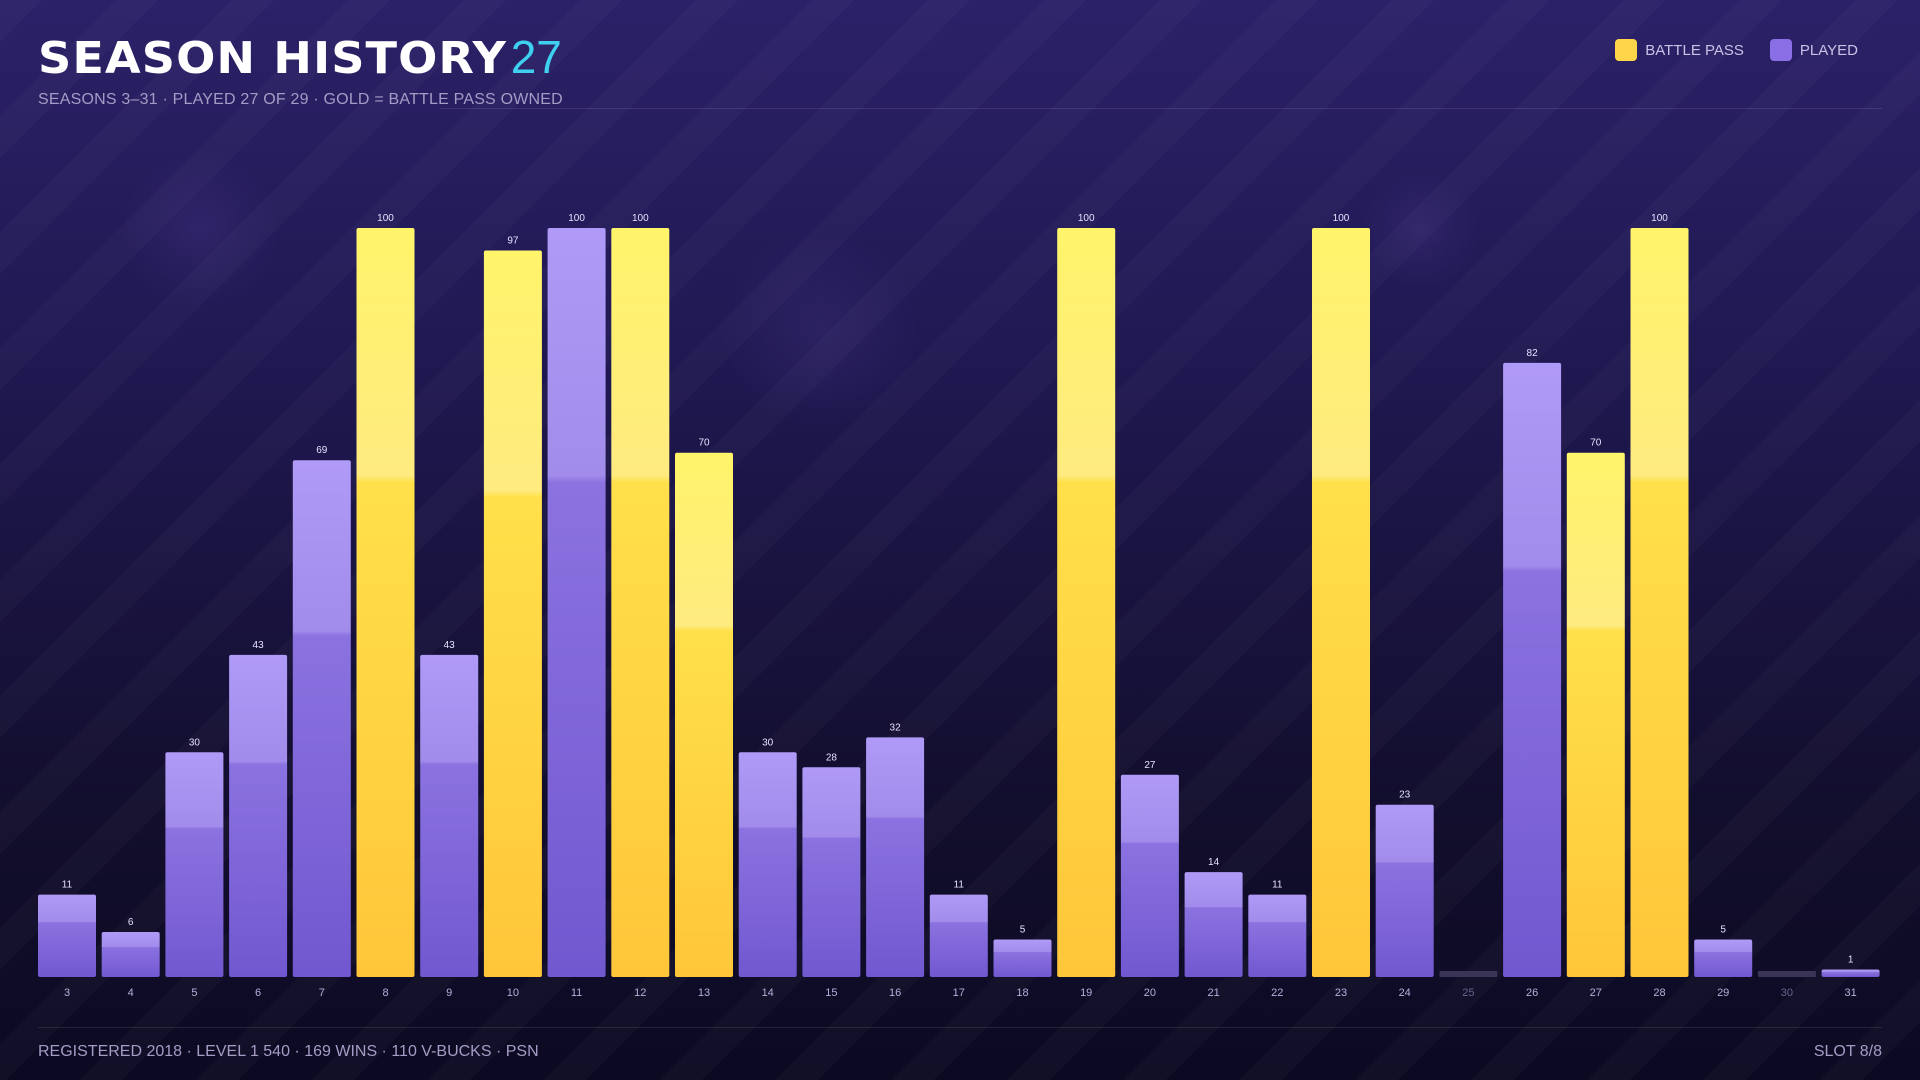 This screenshot has width=1920, height=1080. What do you see at coordinates (1213, 993) in the screenshot?
I see `x-tick-label-season-21: 21` at bounding box center [1213, 993].